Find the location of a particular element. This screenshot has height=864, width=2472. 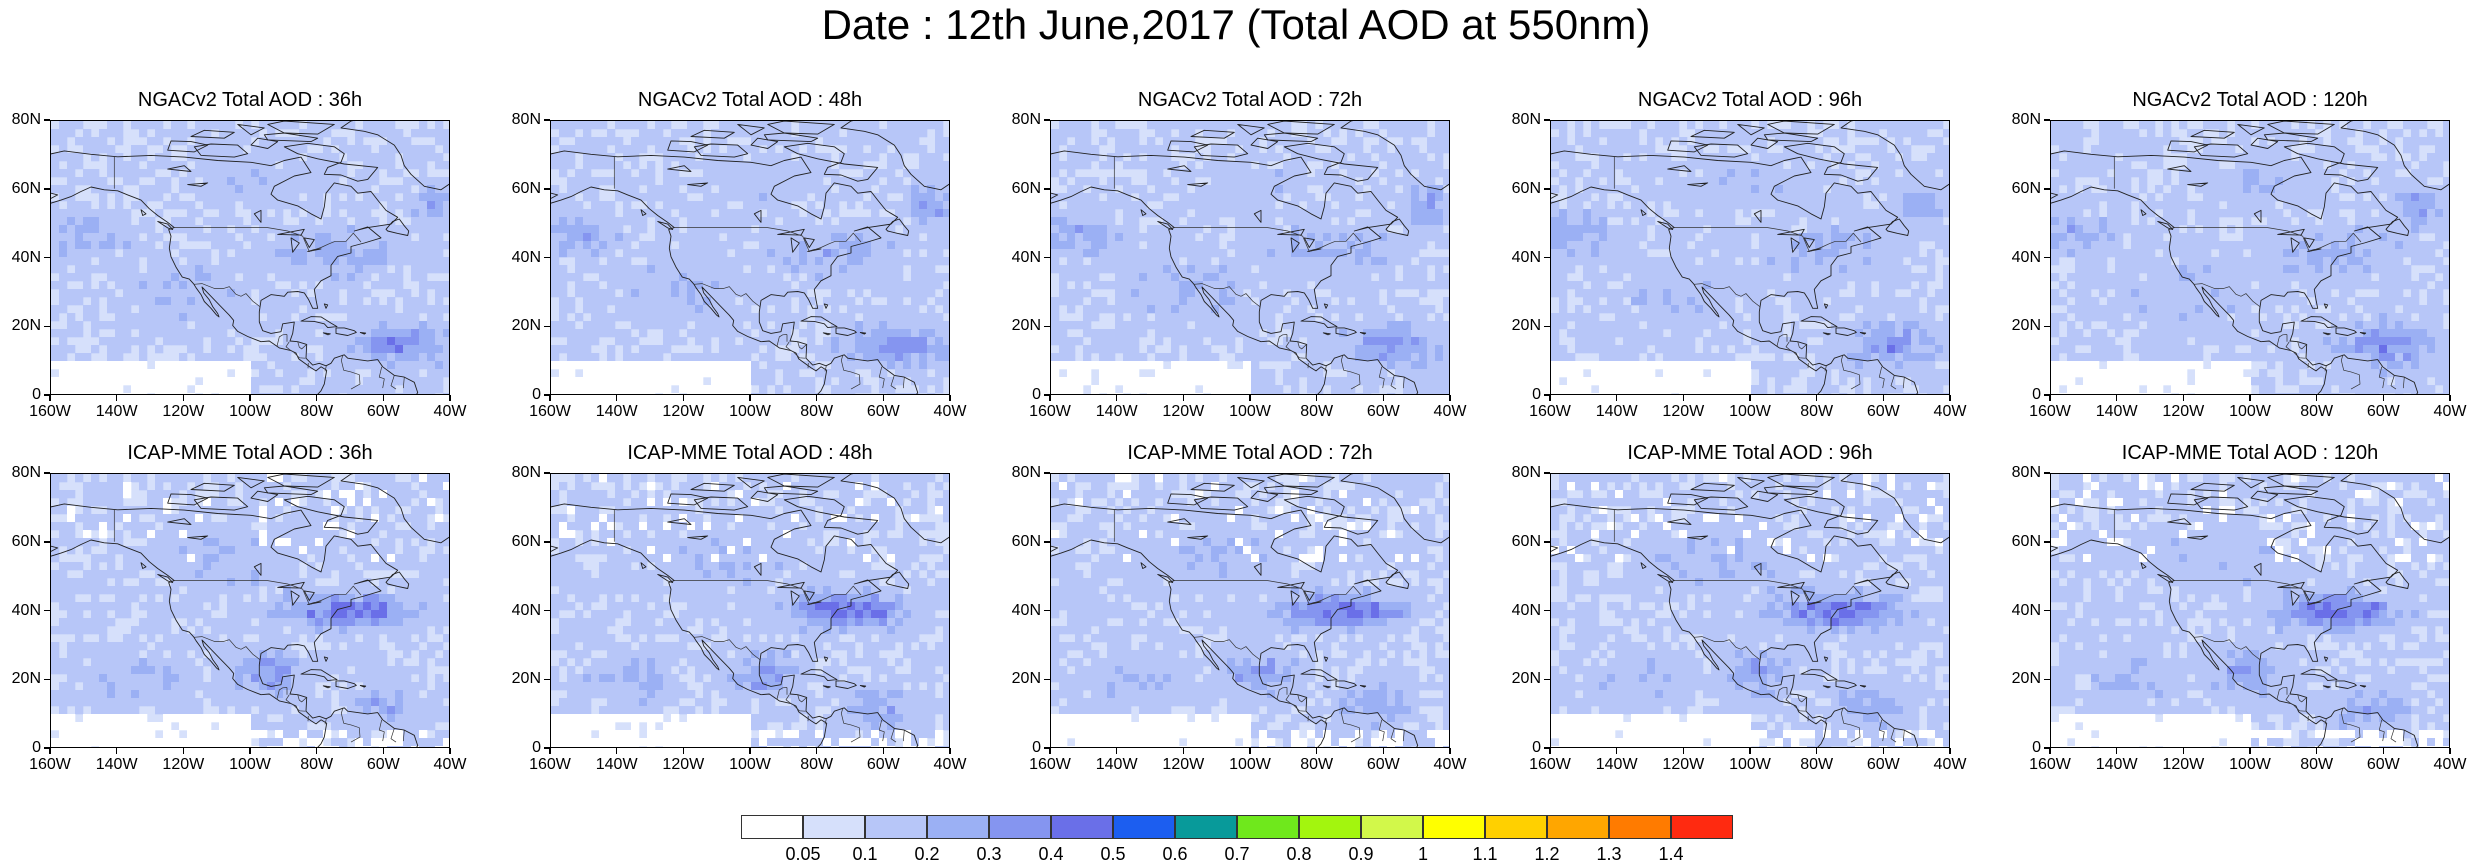

colorbar-label: 1.2 is located at coordinates (1547, 854).